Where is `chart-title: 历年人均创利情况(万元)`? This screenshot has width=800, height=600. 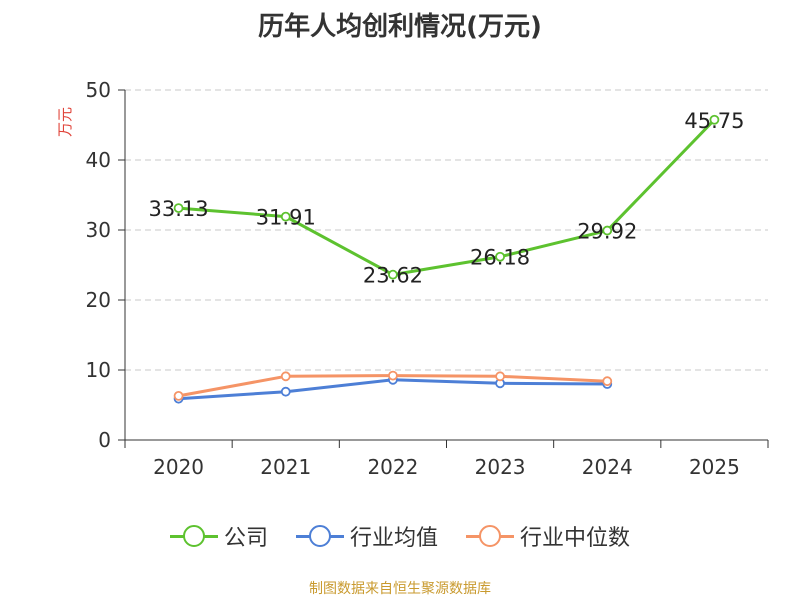
chart-title: 历年人均创利情况(万元) is located at coordinates (400, 27).